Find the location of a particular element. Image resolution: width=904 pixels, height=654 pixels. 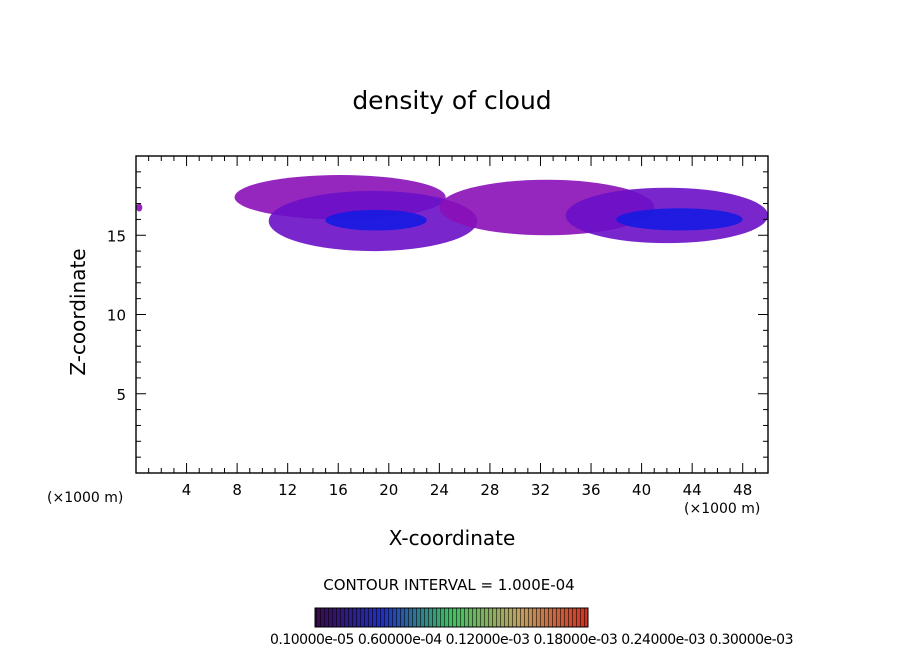

x-tick-label: 4 is located at coordinates (187, 490).